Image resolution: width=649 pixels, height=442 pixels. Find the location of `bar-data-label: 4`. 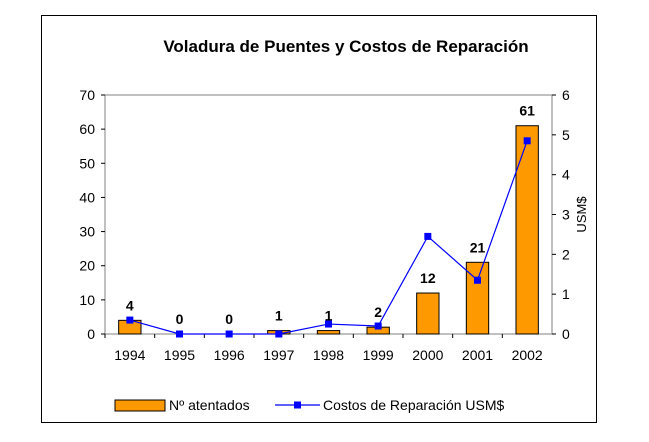

bar-data-label: 4 is located at coordinates (130, 305).